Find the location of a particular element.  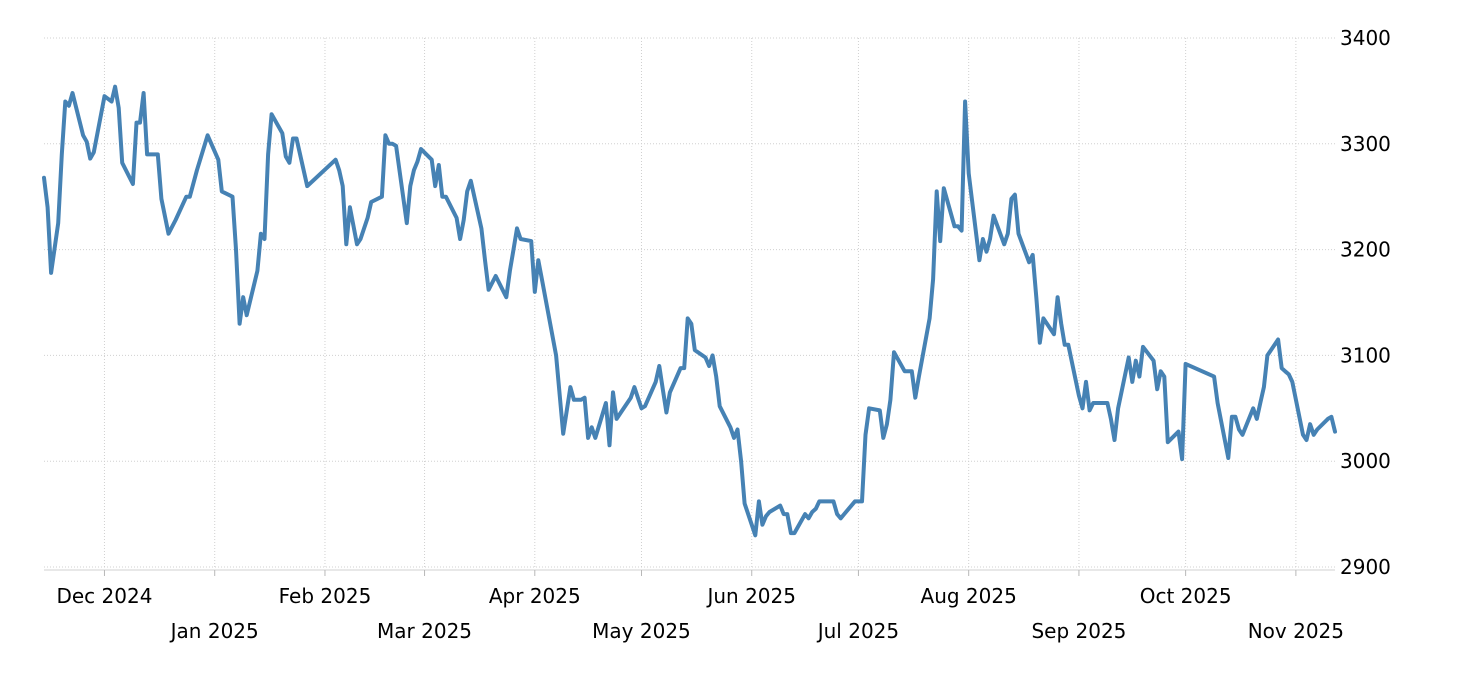

x-tick-label: Feb 2025 is located at coordinates (325, 596).